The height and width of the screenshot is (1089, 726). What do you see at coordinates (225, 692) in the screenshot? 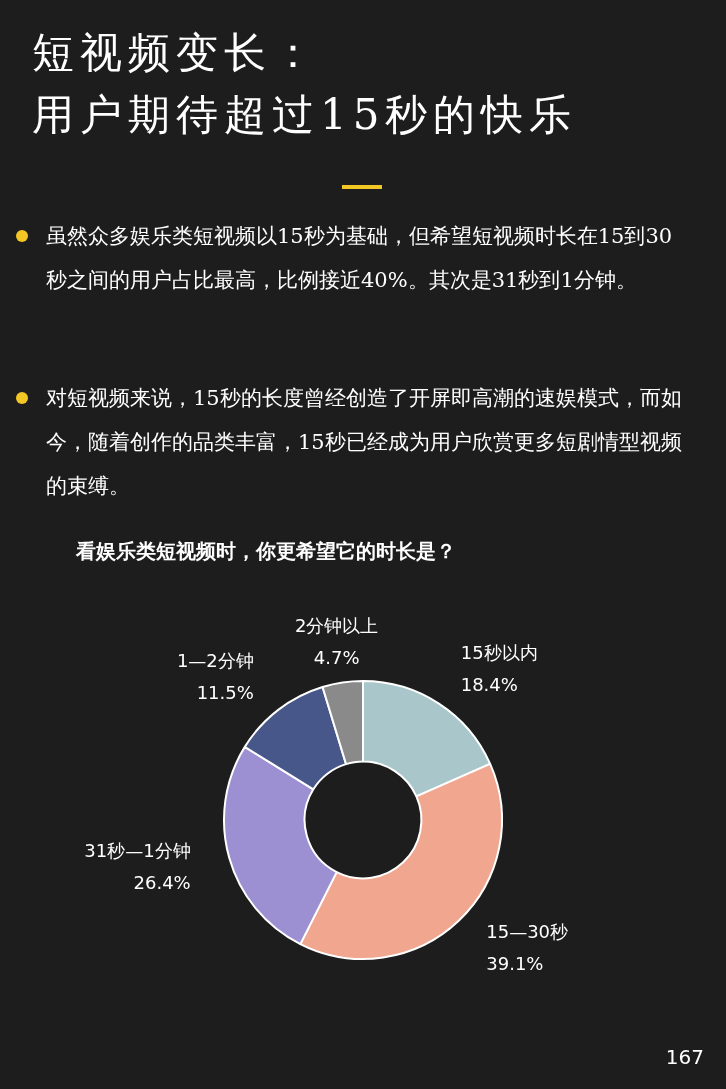
I see `data-label: 11.5%` at bounding box center [225, 692].